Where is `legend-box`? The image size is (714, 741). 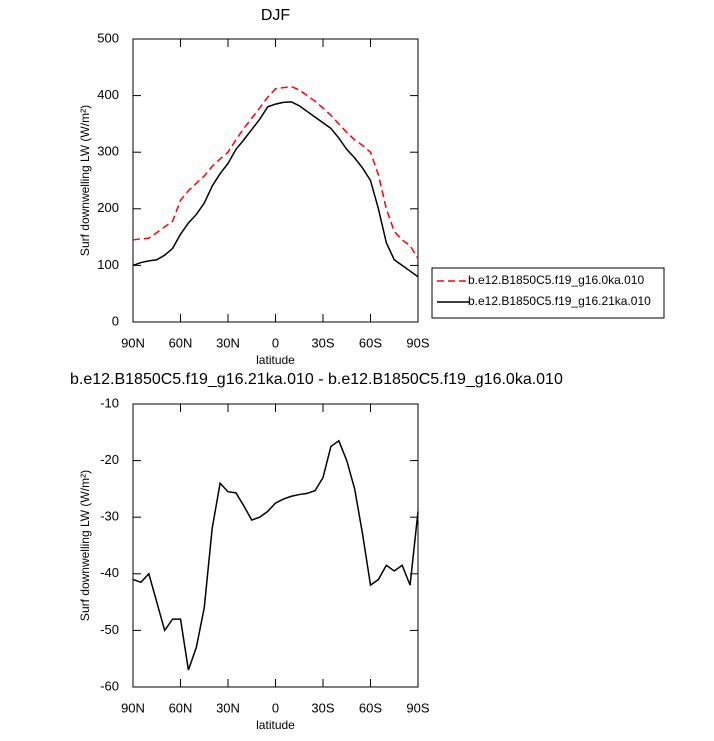 legend-box is located at coordinates (548, 293).